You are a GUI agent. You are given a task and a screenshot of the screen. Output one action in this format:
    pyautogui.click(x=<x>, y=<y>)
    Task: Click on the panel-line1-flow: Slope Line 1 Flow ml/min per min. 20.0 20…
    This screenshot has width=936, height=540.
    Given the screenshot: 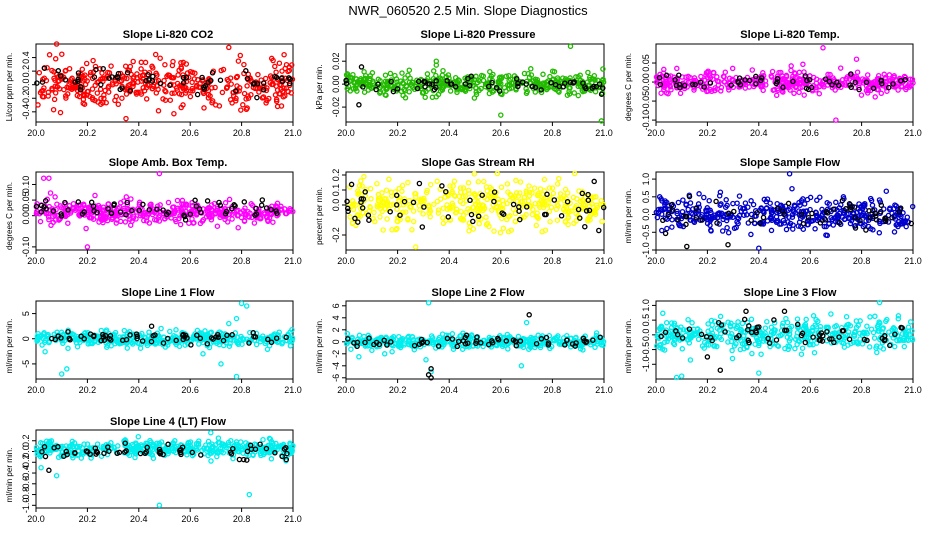 What is the action you would take?
    pyautogui.click(x=153, y=341)
    